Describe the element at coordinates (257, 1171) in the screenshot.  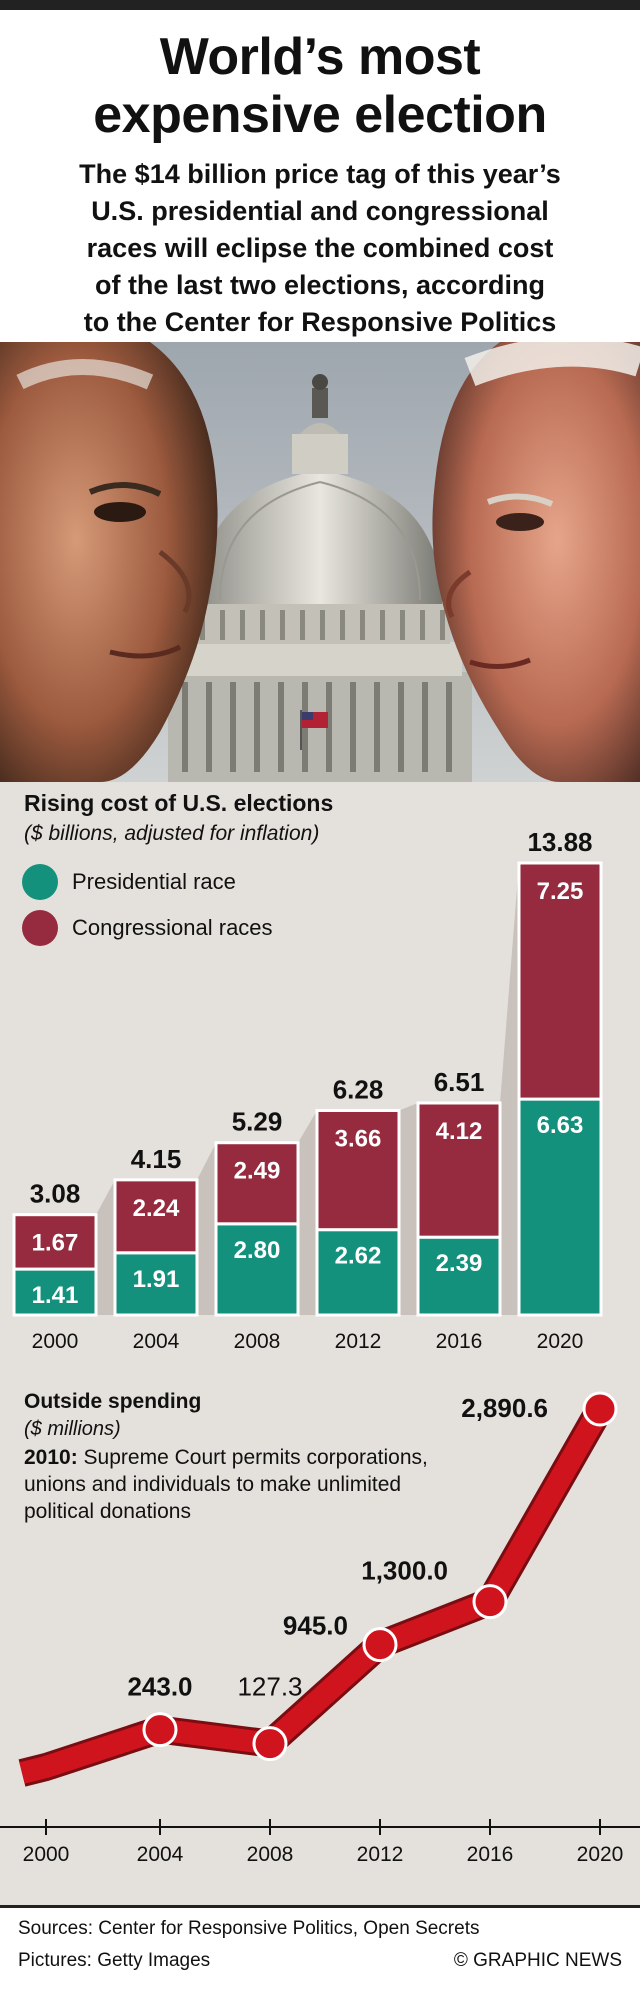
I see `bar-value-congressional: 2.49` at that location.